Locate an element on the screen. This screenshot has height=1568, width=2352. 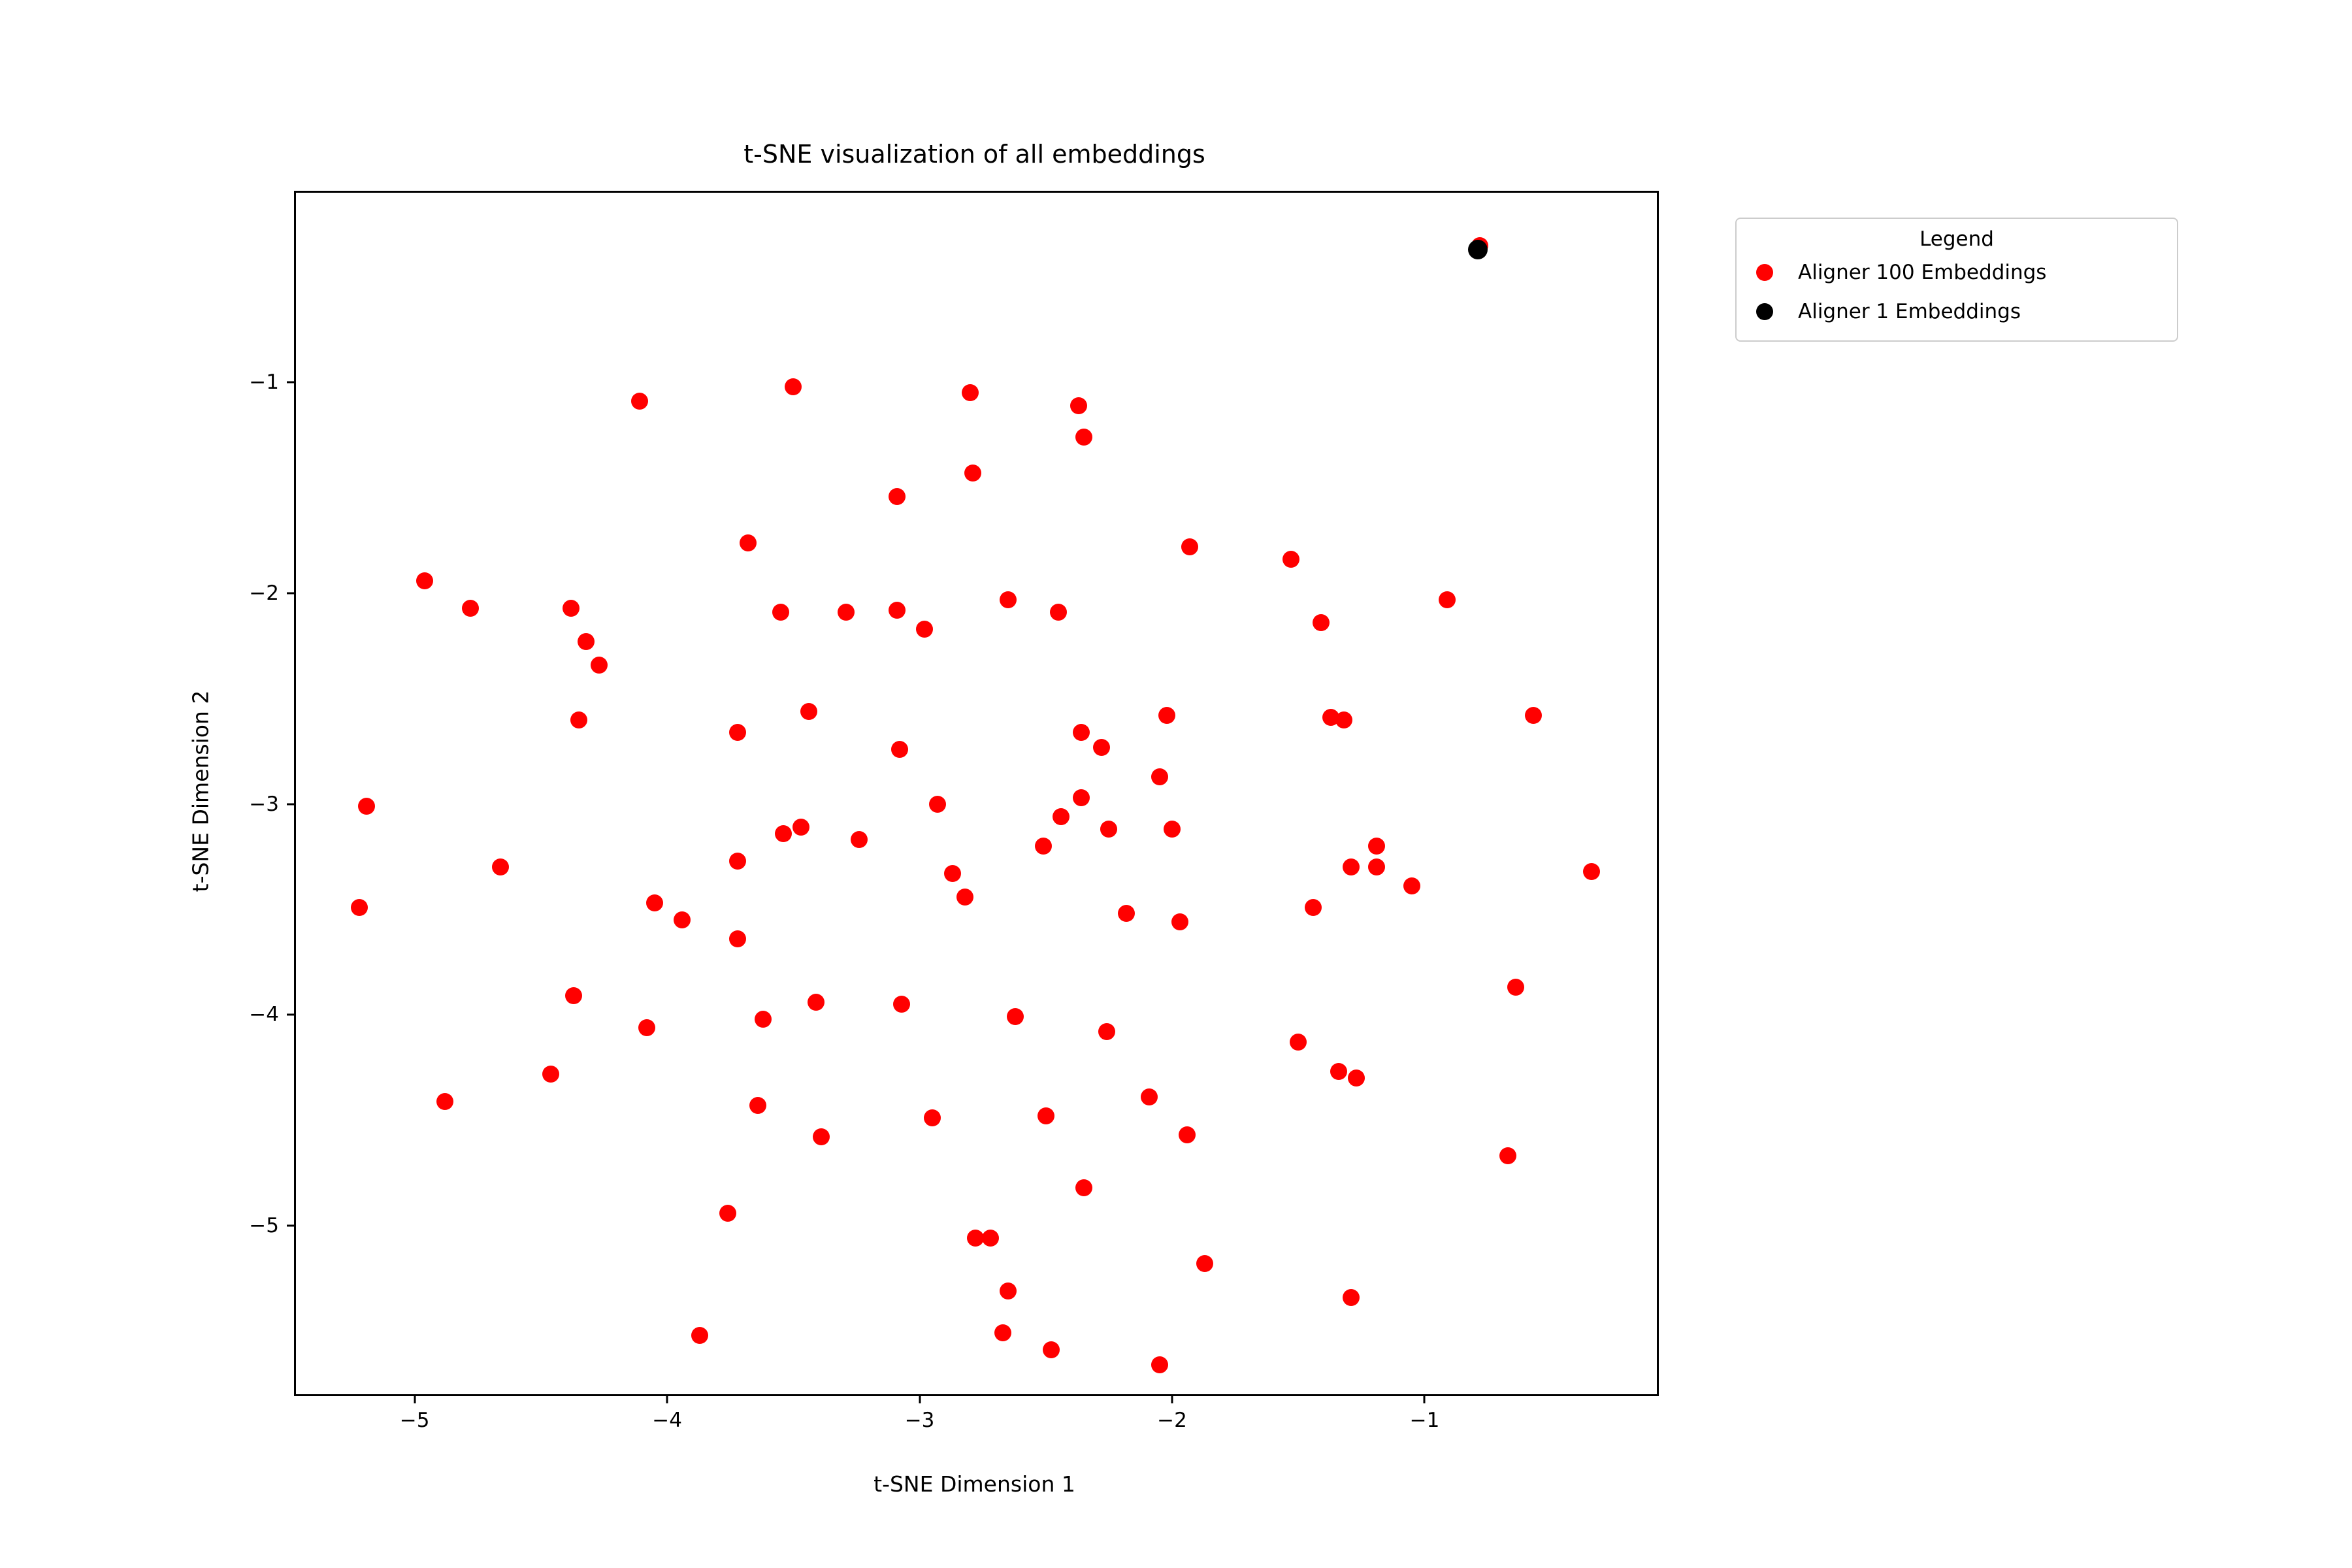
y-tick-label: −5 is located at coordinates (264, 1225).